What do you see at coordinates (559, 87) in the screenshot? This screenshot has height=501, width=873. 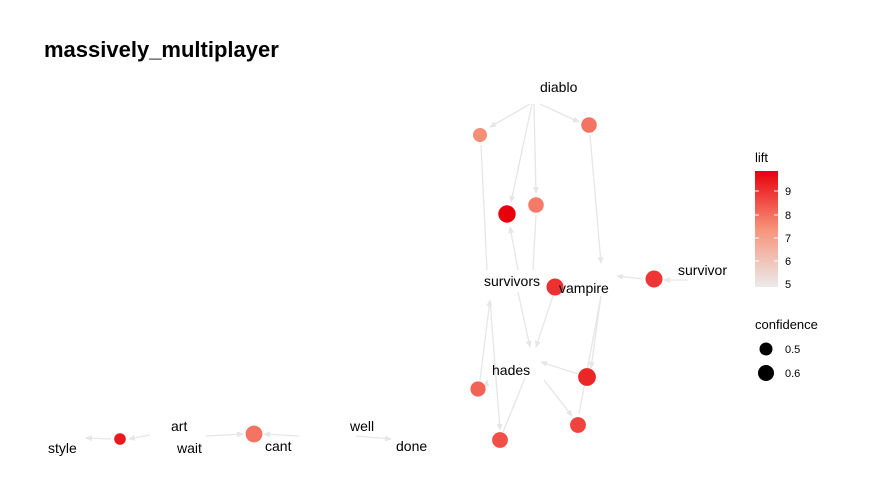 I see `node-label-diablo: diablo` at bounding box center [559, 87].